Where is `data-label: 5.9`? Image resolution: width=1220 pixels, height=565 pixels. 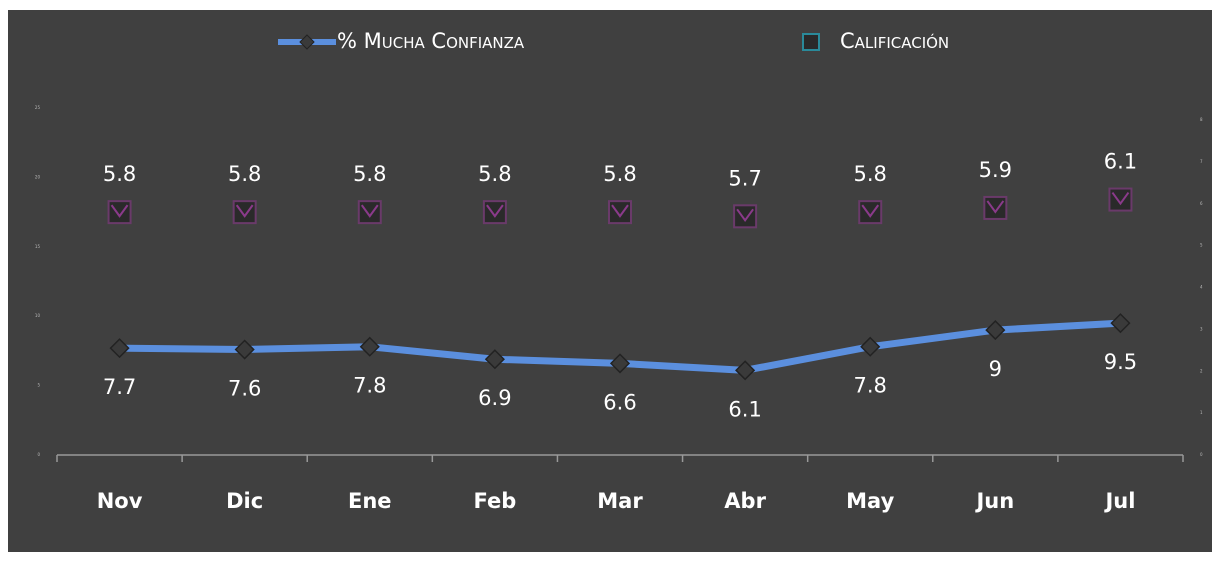
data-label: 5.9 is located at coordinates (995, 170).